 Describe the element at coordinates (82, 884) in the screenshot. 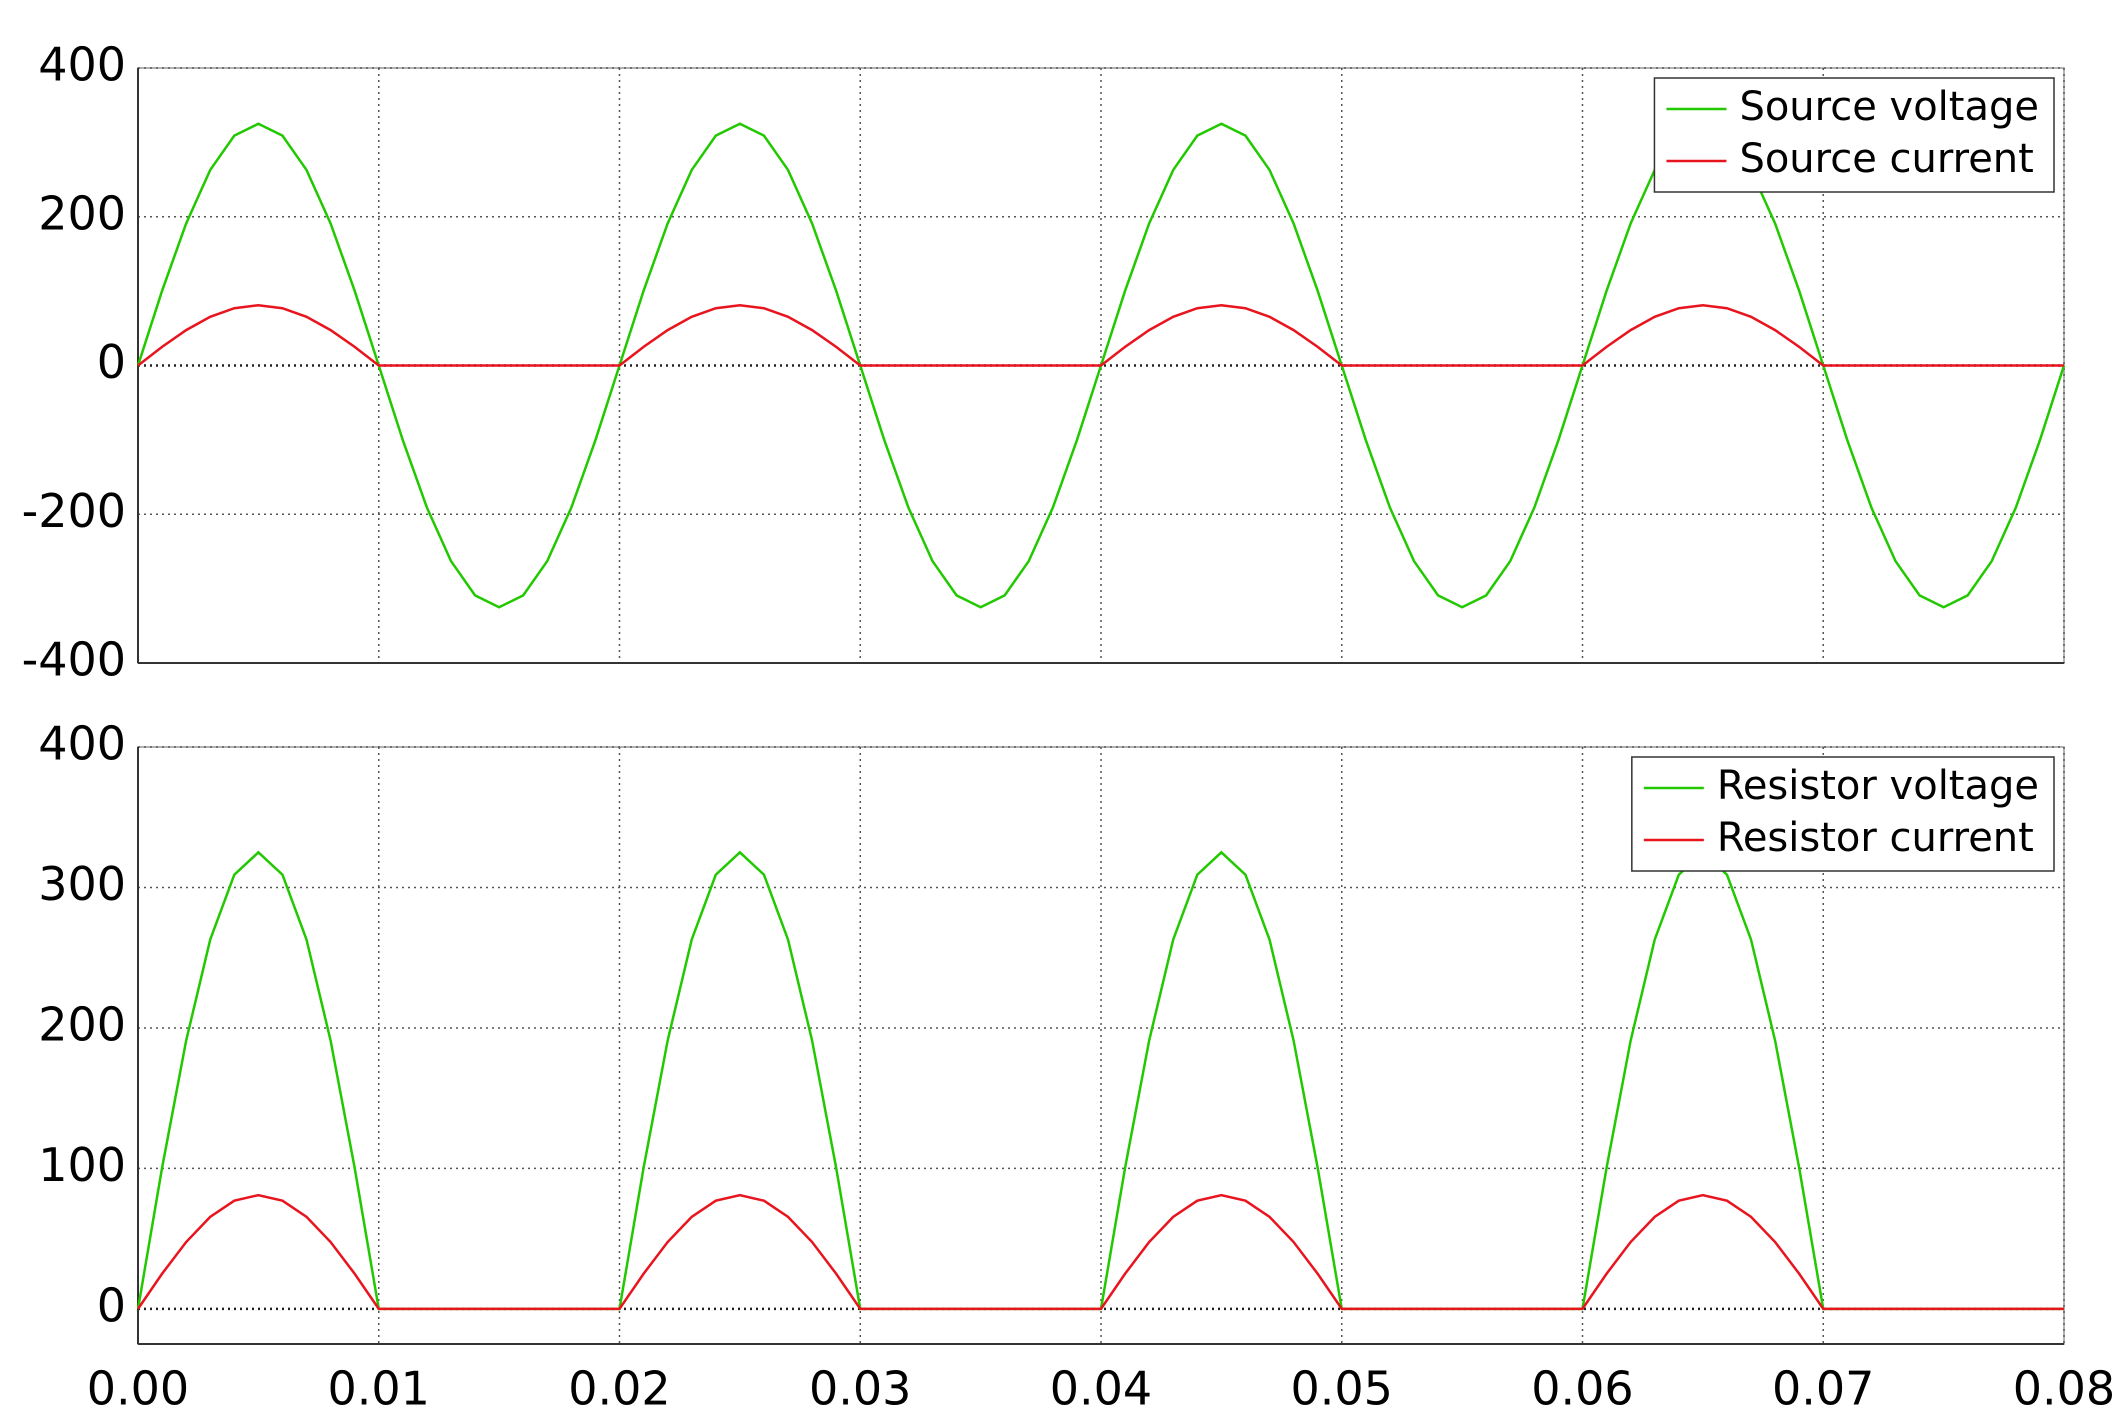

I see `y-tick-label: 300` at that location.